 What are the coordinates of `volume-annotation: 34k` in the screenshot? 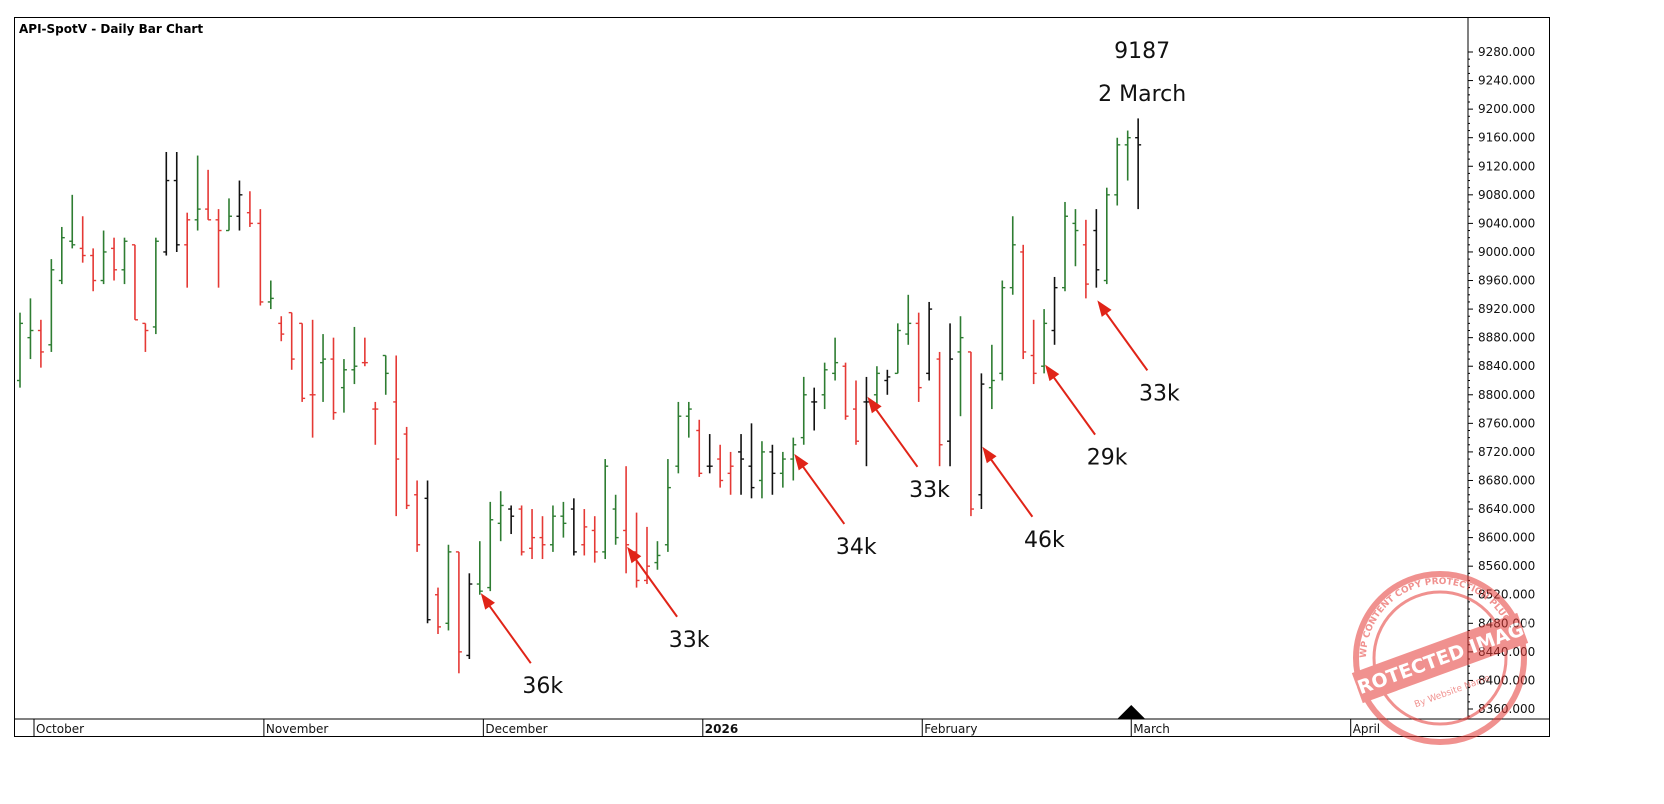 It's located at (835, 506).